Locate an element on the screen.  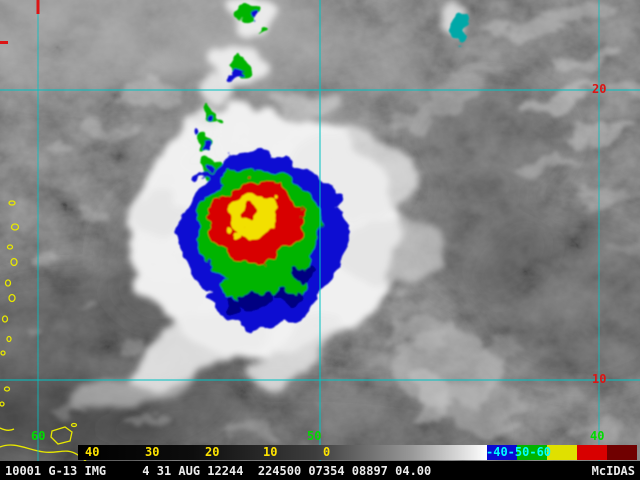
grayscale-gradient-bar is located at coordinates (282, 452).